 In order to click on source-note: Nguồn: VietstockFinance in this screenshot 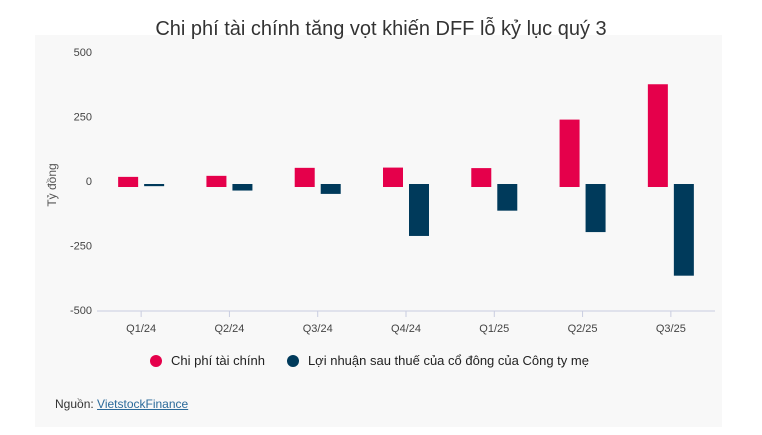, I will do `click(121, 404)`.